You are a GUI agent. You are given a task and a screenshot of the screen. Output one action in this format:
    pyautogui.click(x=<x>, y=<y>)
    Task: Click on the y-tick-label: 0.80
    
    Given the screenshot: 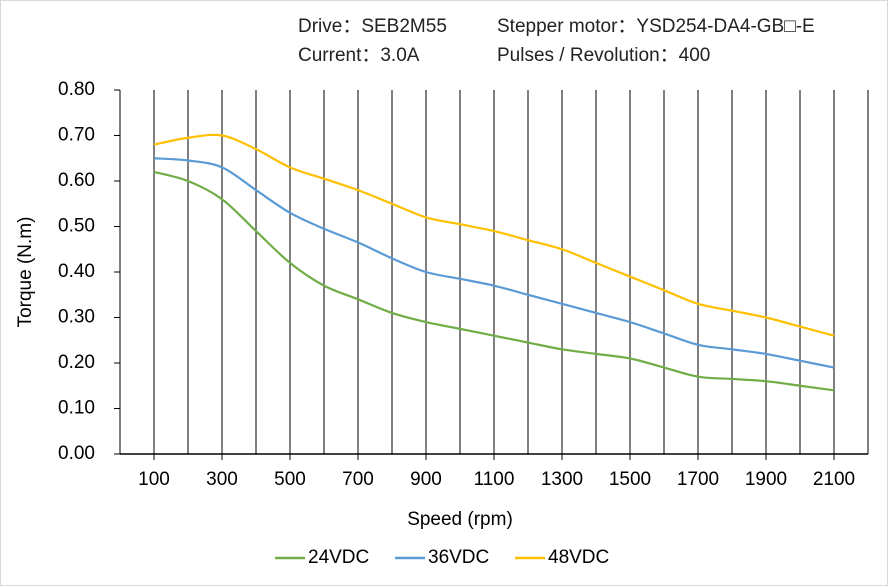 What is the action you would take?
    pyautogui.click(x=76, y=89)
    